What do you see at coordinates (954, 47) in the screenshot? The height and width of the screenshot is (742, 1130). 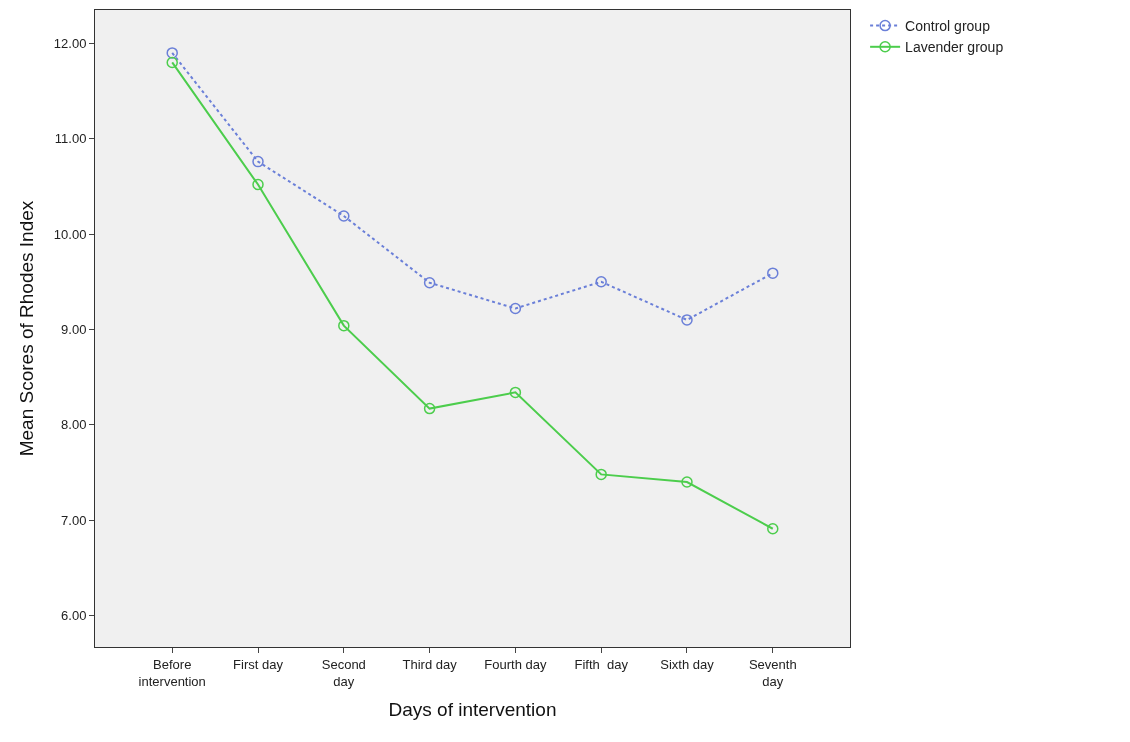 I see `legend-label: Lavender group` at bounding box center [954, 47].